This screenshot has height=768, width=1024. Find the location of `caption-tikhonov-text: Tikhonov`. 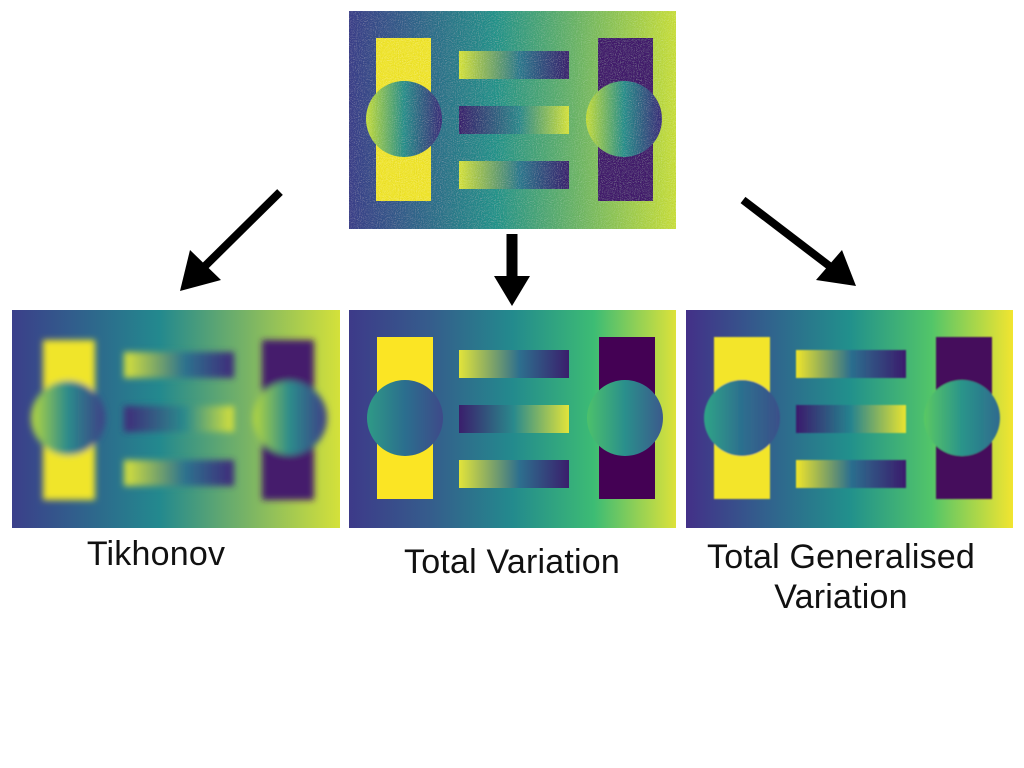

caption-tikhonov-text: Tikhonov is located at coordinates (156, 554).